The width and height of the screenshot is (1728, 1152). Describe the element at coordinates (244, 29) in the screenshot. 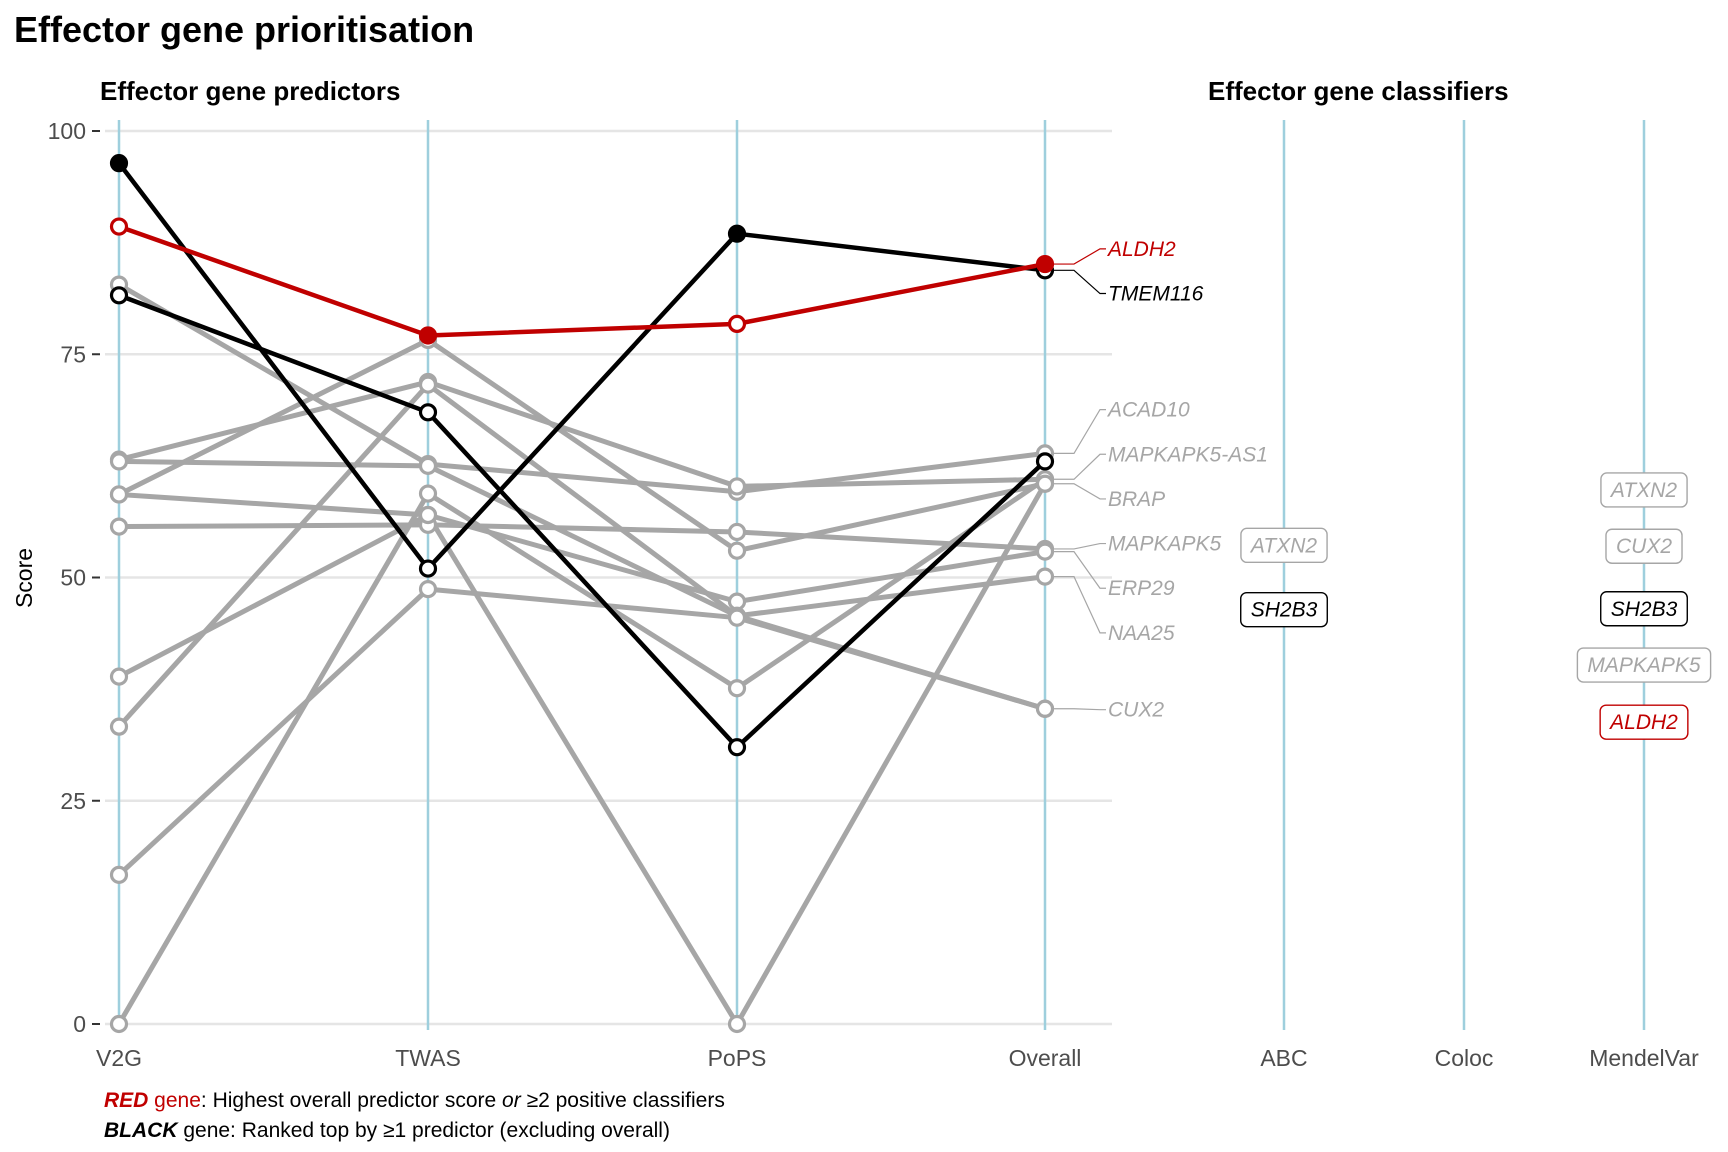

I see `chart-title: Effector gene prioritisation` at that location.